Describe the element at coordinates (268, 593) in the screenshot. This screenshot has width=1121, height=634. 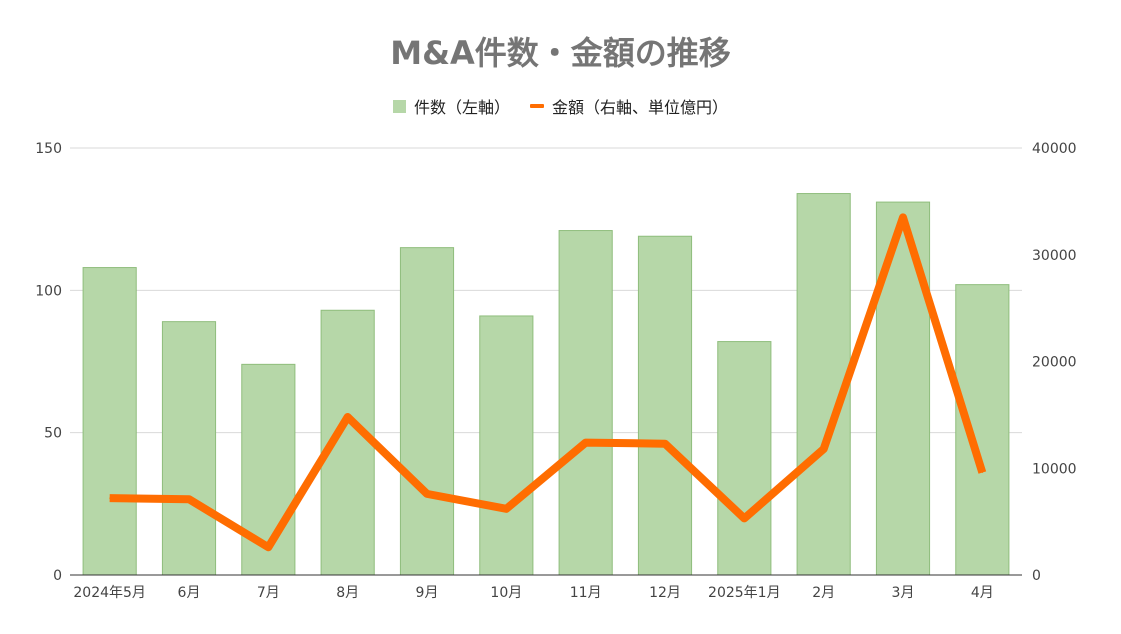
I see `x-tick-label: 7月` at that location.